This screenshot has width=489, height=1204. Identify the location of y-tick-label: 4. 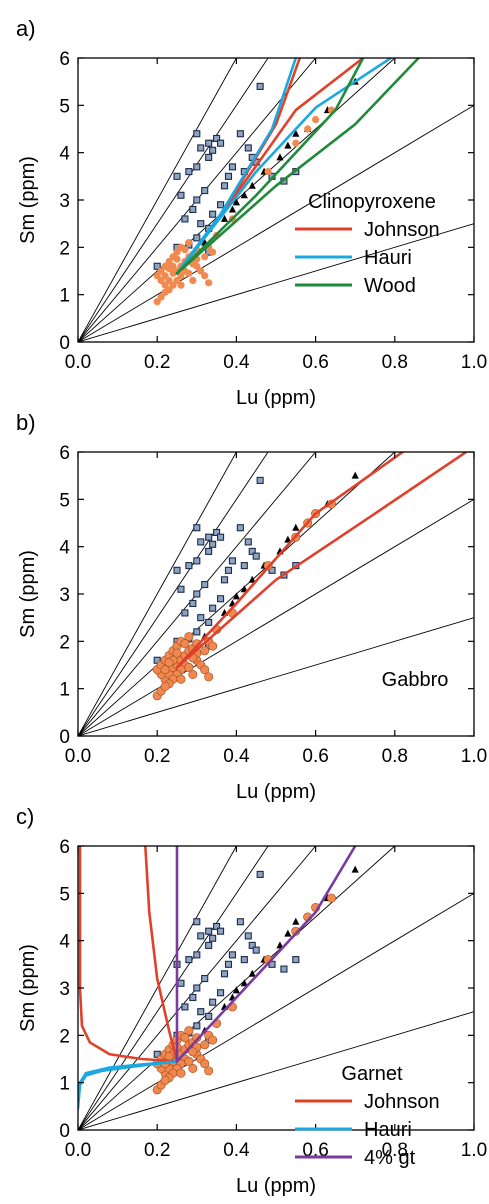
(64, 548).